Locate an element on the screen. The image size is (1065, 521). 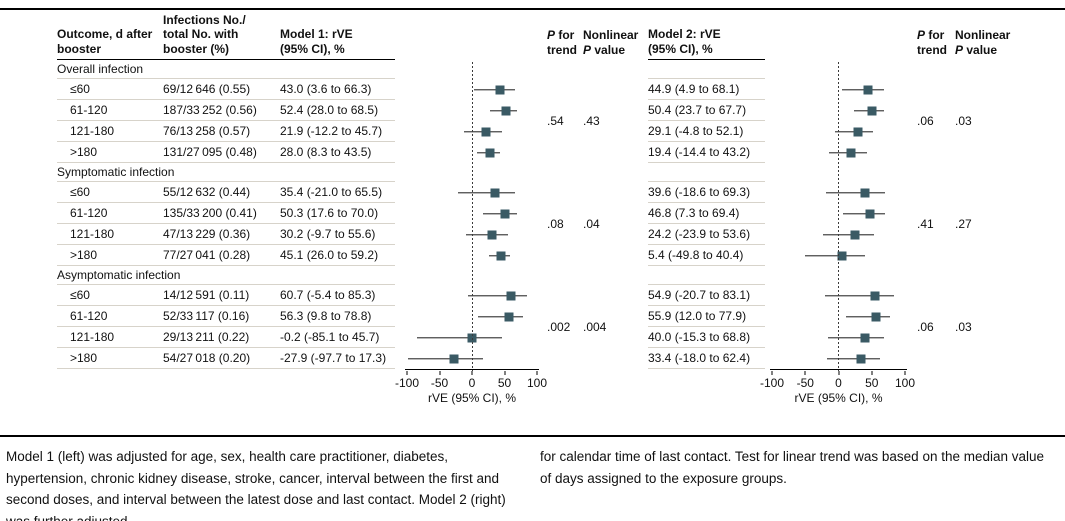
zero-reference-line-model1 is located at coordinates (472, 216).